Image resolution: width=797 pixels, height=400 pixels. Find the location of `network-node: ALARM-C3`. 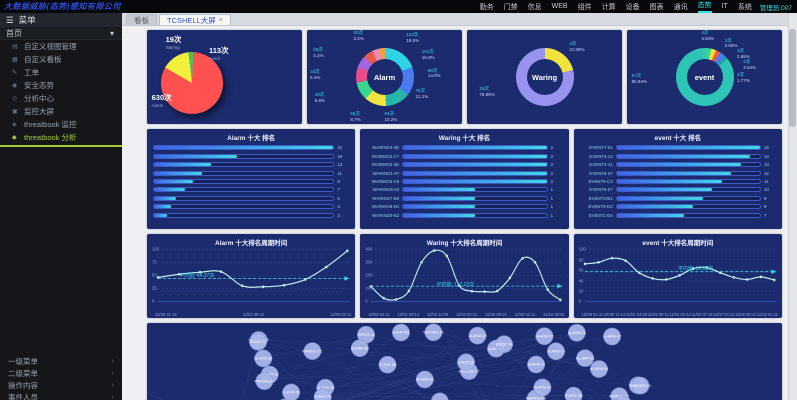

network-node: ALARM-C3 is located at coordinates (585, 358).